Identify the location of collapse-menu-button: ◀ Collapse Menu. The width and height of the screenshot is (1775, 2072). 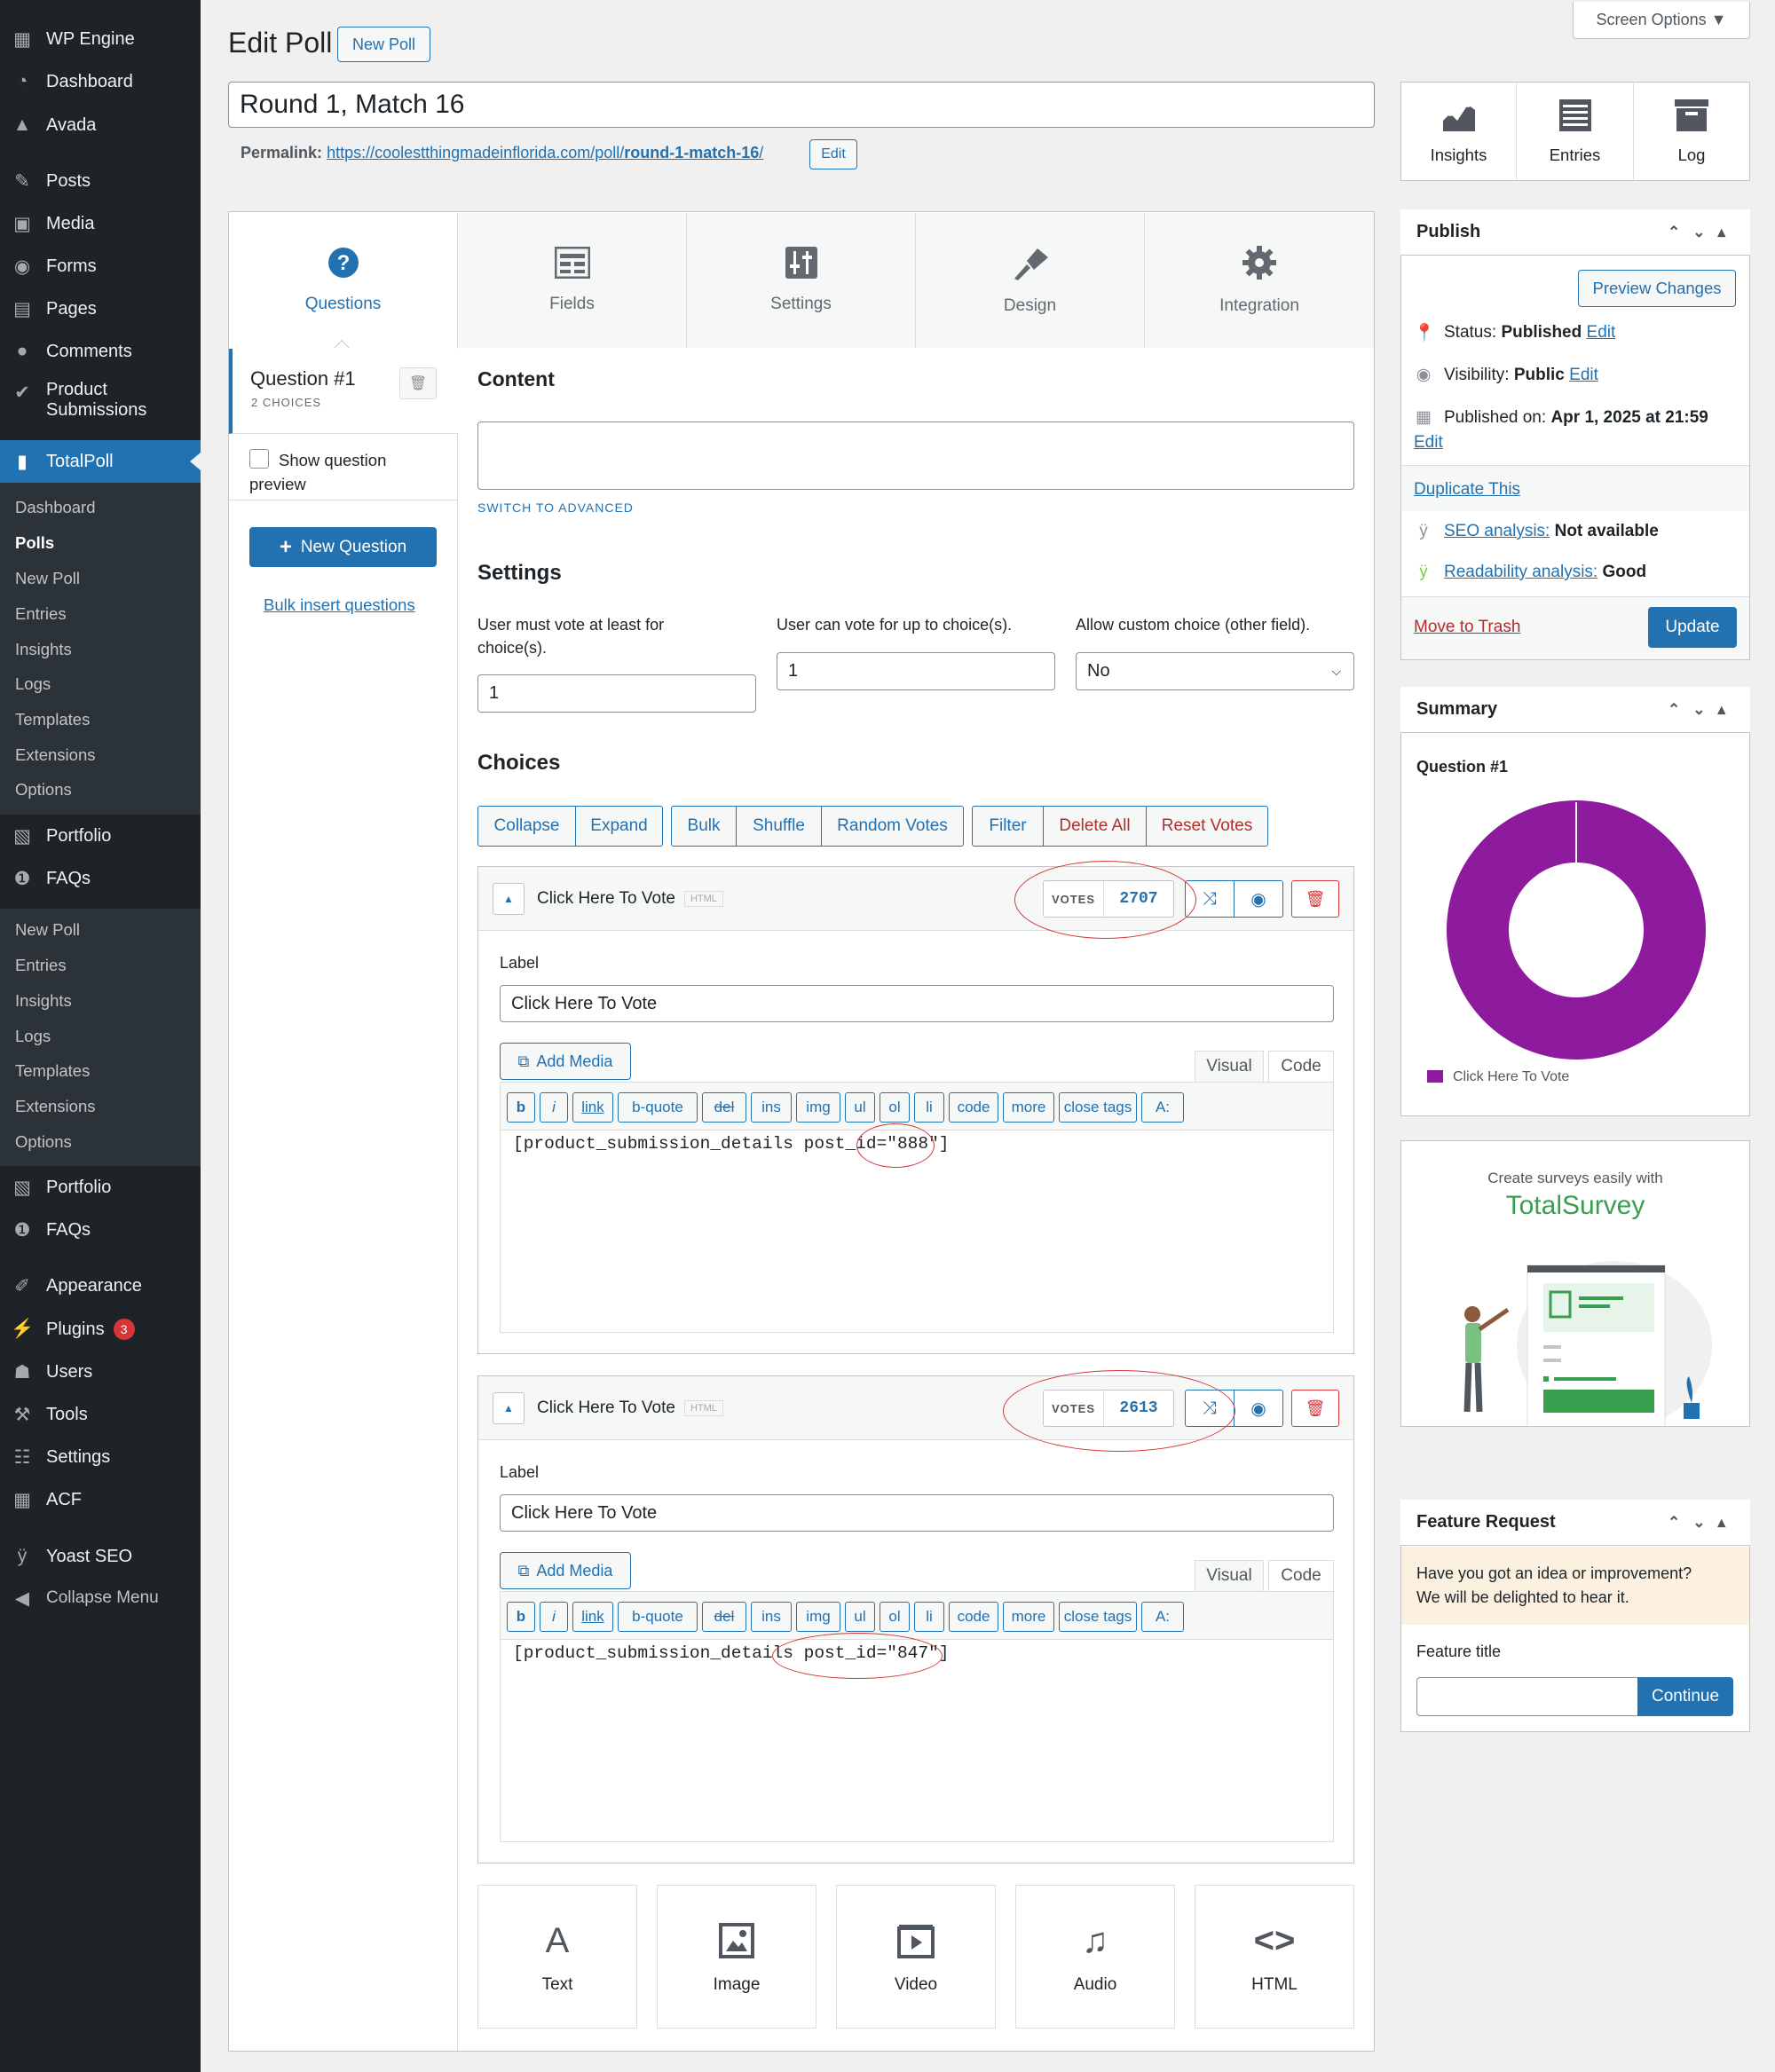
(100, 1598).